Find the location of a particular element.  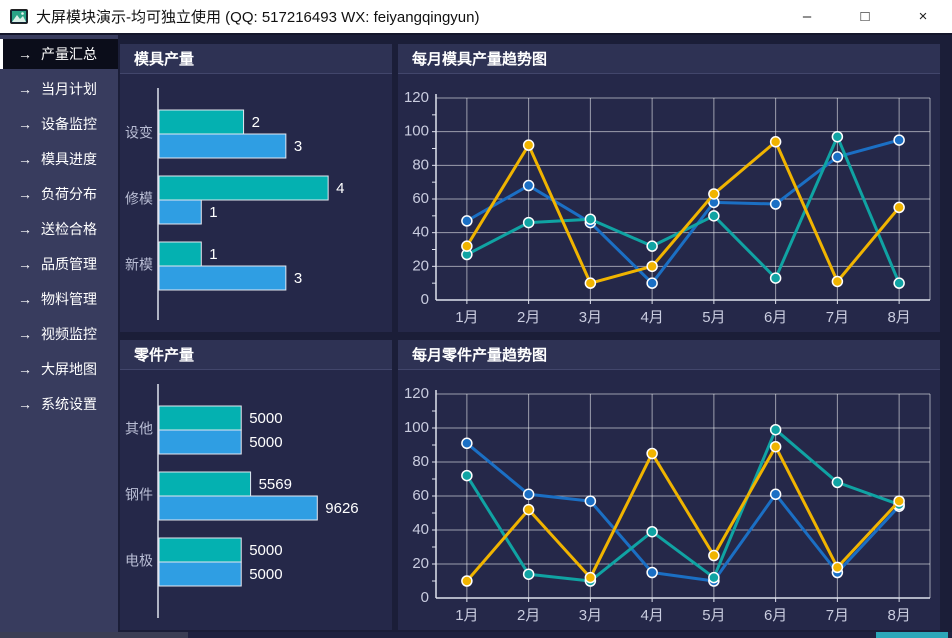

y-tick-label: 0 is located at coordinates (425, 597).